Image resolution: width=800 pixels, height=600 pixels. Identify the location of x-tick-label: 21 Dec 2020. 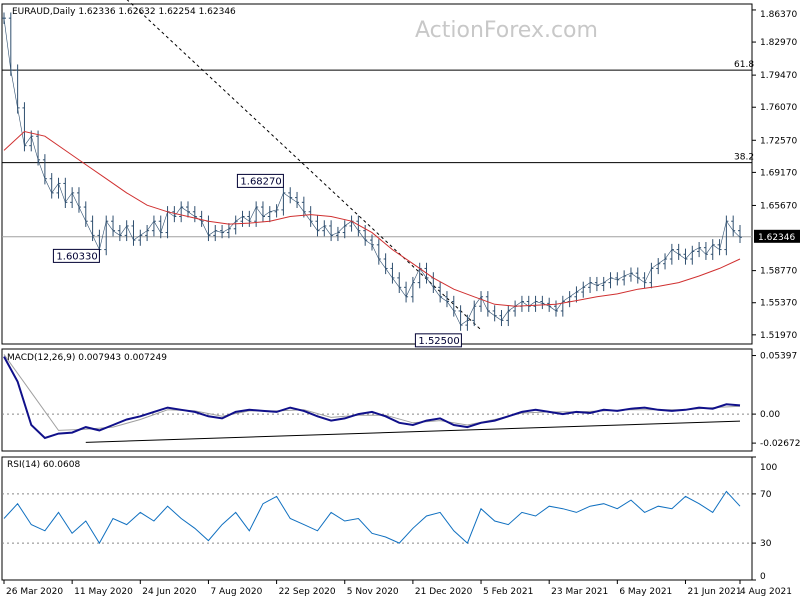
(444, 592).